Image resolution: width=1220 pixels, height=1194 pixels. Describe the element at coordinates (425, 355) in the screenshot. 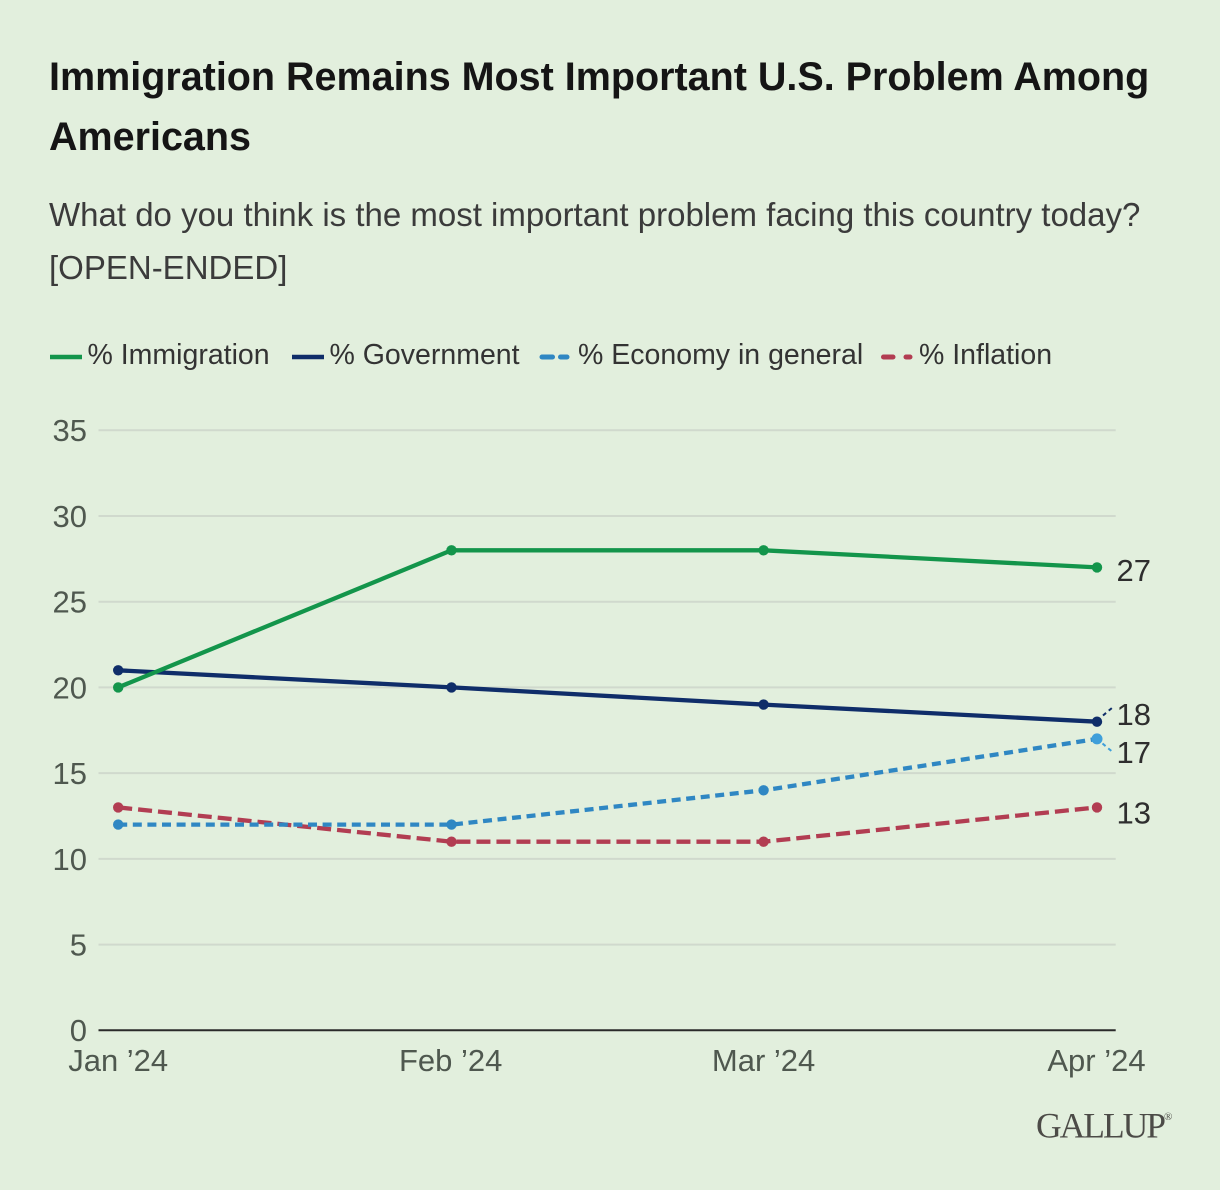

I see `svg-text: % Government` at that location.